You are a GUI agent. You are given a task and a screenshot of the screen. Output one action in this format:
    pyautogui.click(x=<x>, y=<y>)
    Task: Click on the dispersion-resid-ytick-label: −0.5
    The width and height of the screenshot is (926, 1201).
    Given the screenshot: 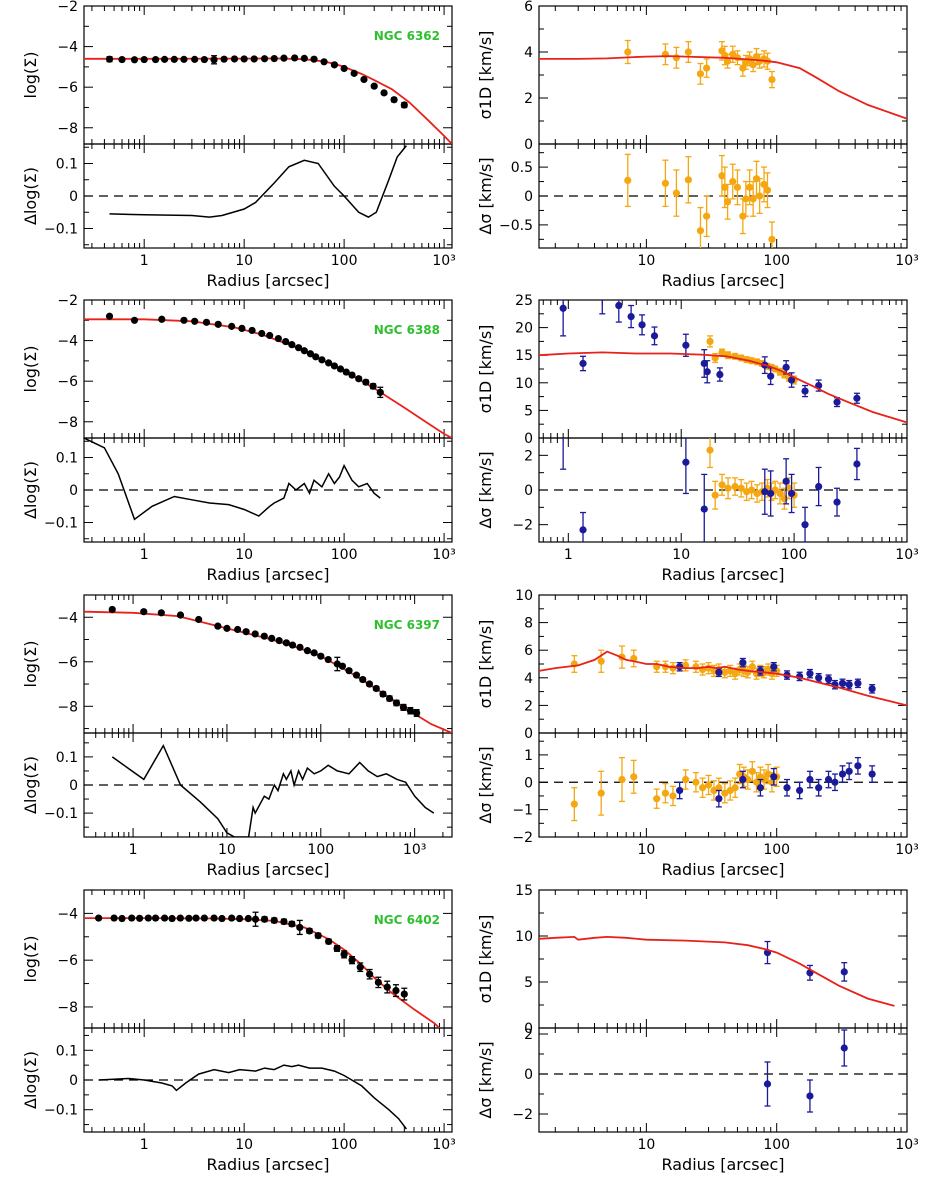 What is the action you would take?
    pyautogui.click(x=516, y=226)
    